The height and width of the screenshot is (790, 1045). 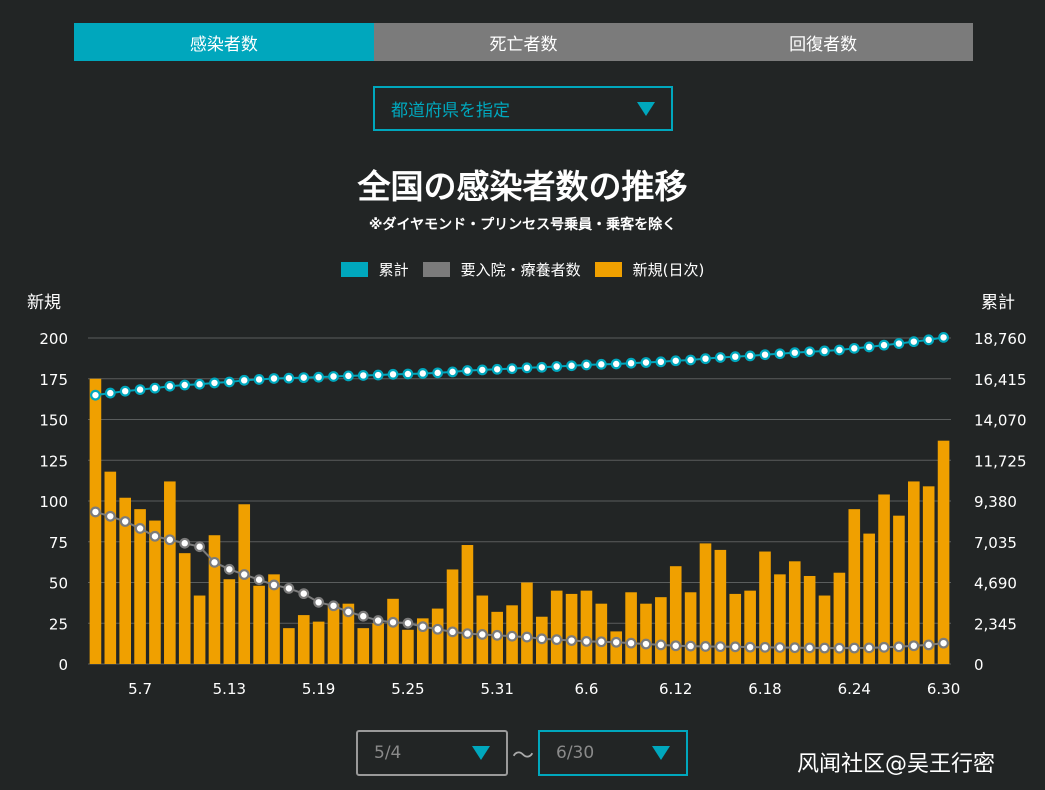 I want to click on hospitalized-line, so click(x=519, y=580).